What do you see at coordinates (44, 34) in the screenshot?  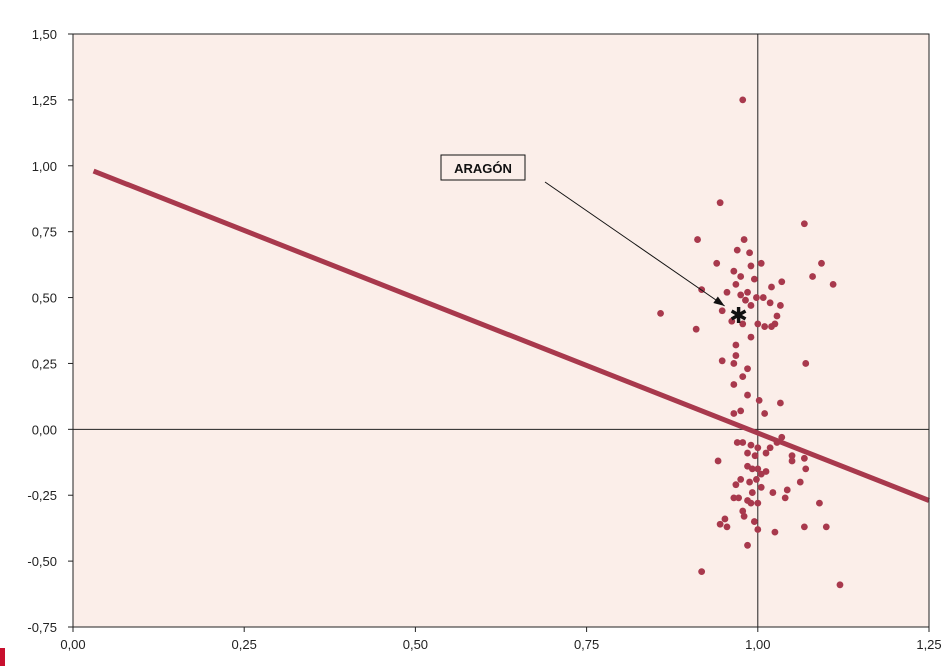 I see `y-tick-label: 1,50` at bounding box center [44, 34].